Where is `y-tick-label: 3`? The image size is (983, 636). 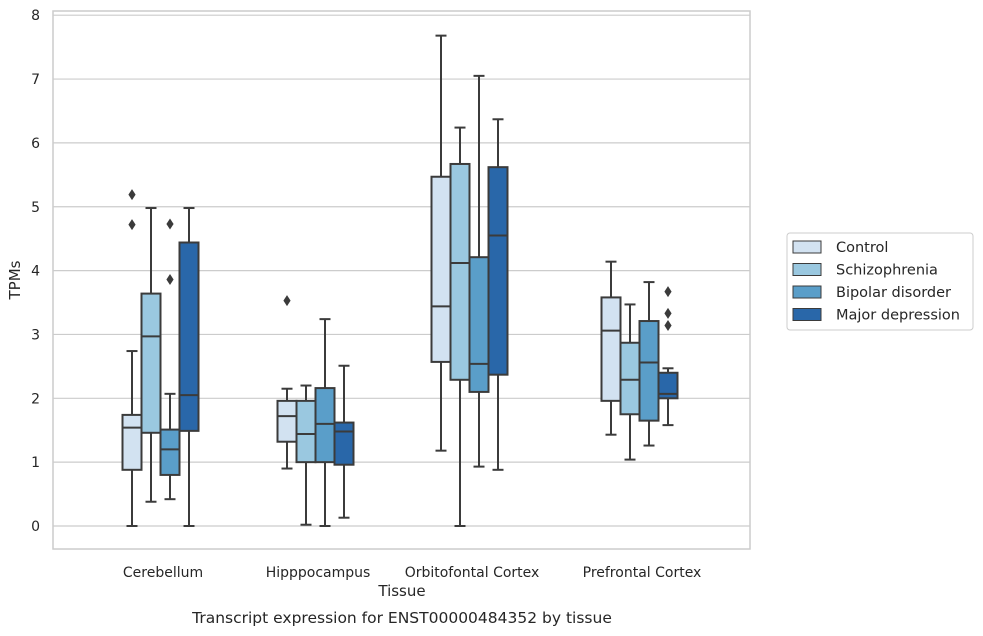 y-tick-label: 3 is located at coordinates (35, 335).